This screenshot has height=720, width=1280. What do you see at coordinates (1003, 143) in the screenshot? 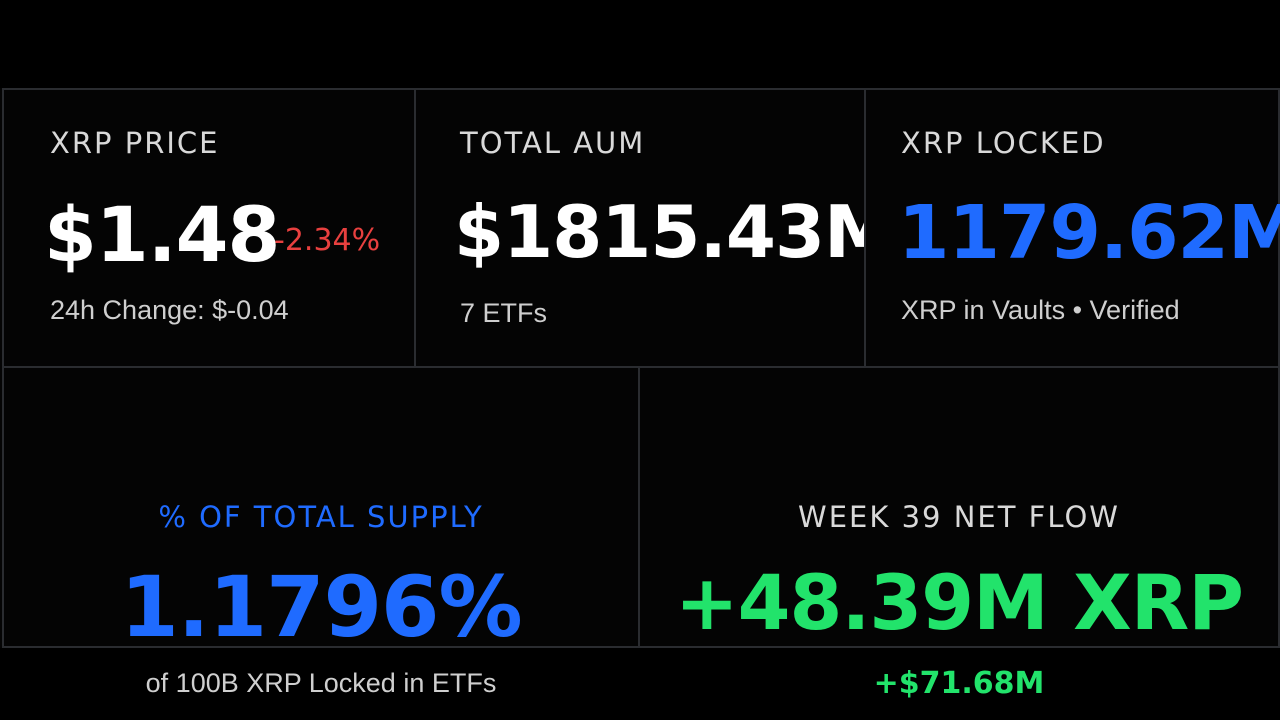
I see `xrp-locked-label: XRP LOCKED` at bounding box center [1003, 143].